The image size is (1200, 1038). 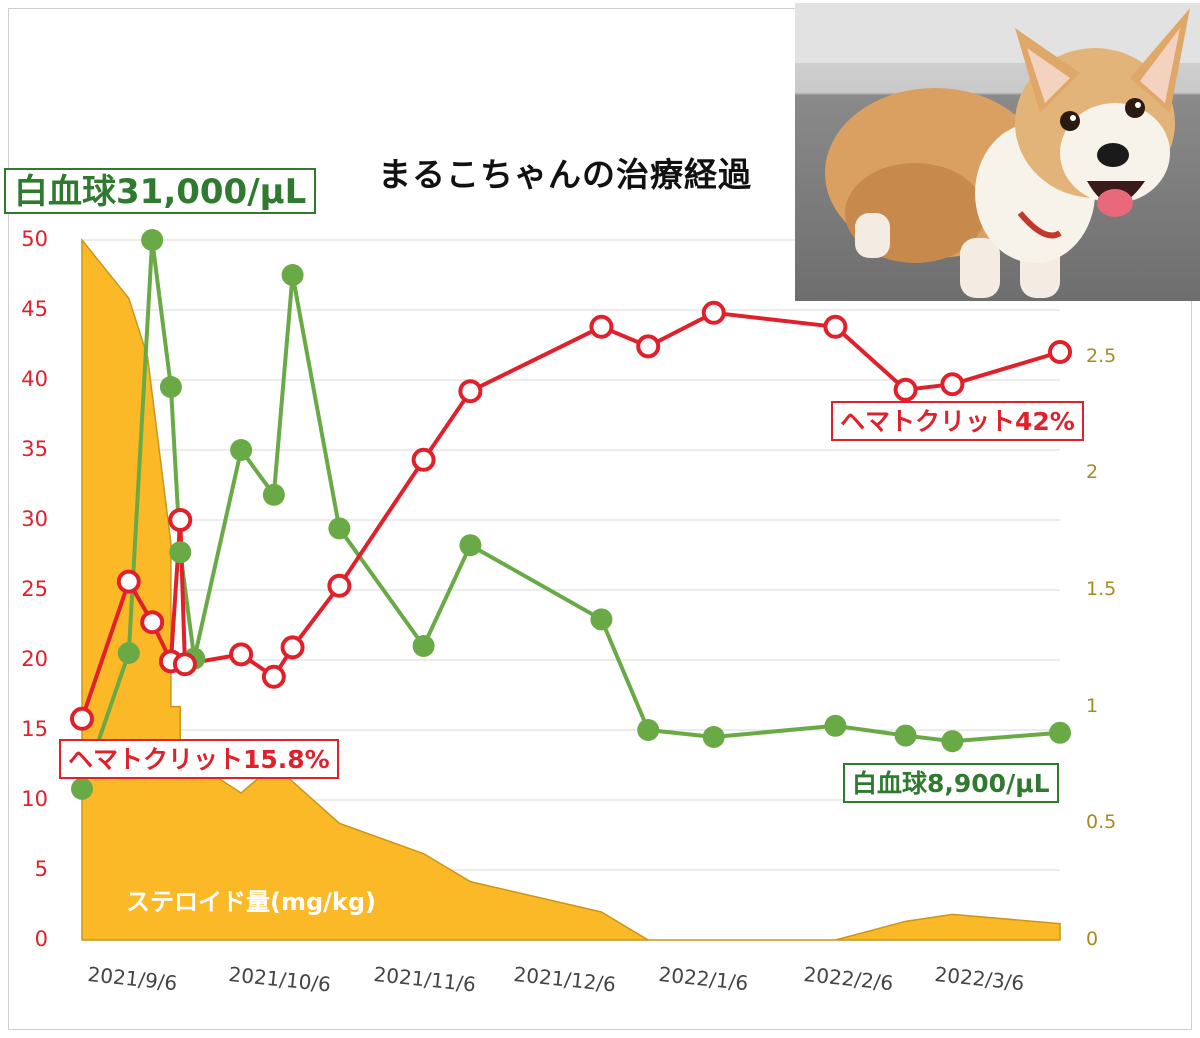 What do you see at coordinates (1101, 355) in the screenshot?
I see `y-tick-right: 2.5` at bounding box center [1101, 355].